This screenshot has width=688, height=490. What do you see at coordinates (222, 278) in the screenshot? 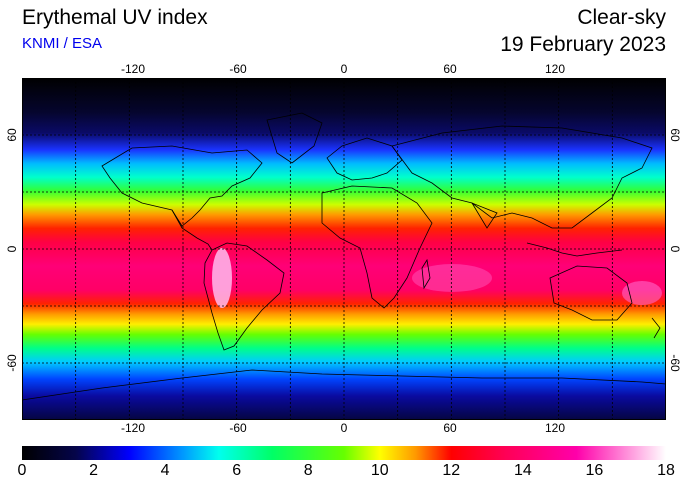
I see `andes-high-uv` at bounding box center [222, 278].